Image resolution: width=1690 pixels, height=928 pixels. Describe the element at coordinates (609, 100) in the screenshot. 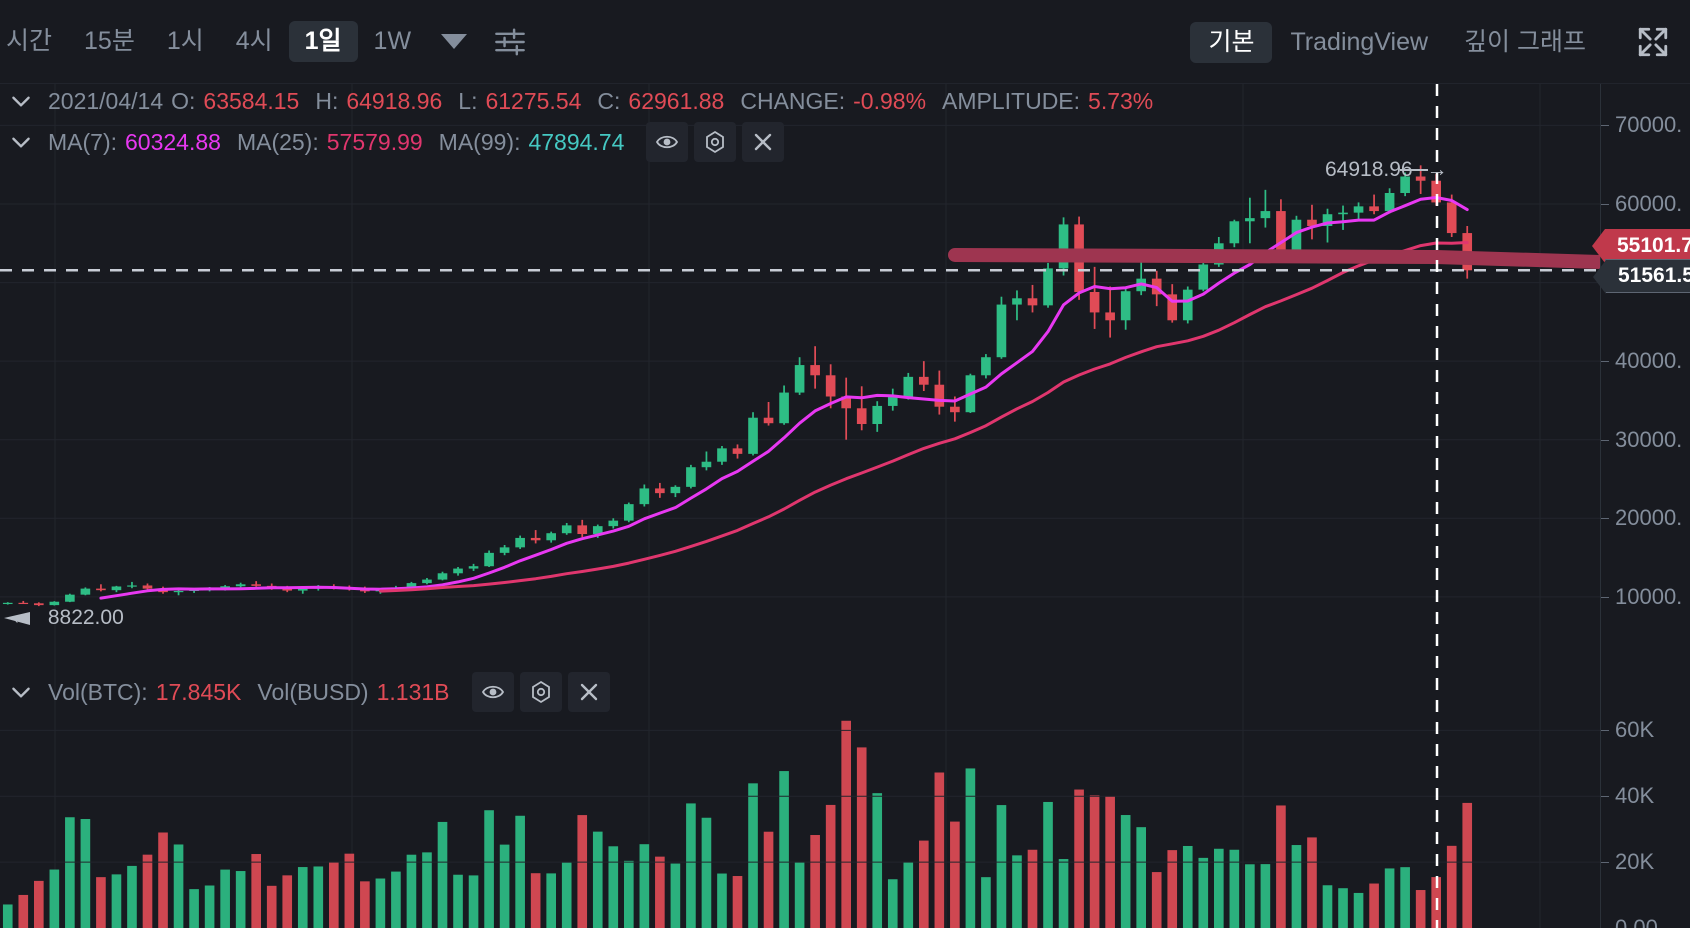

I see `close-label: C:` at that location.